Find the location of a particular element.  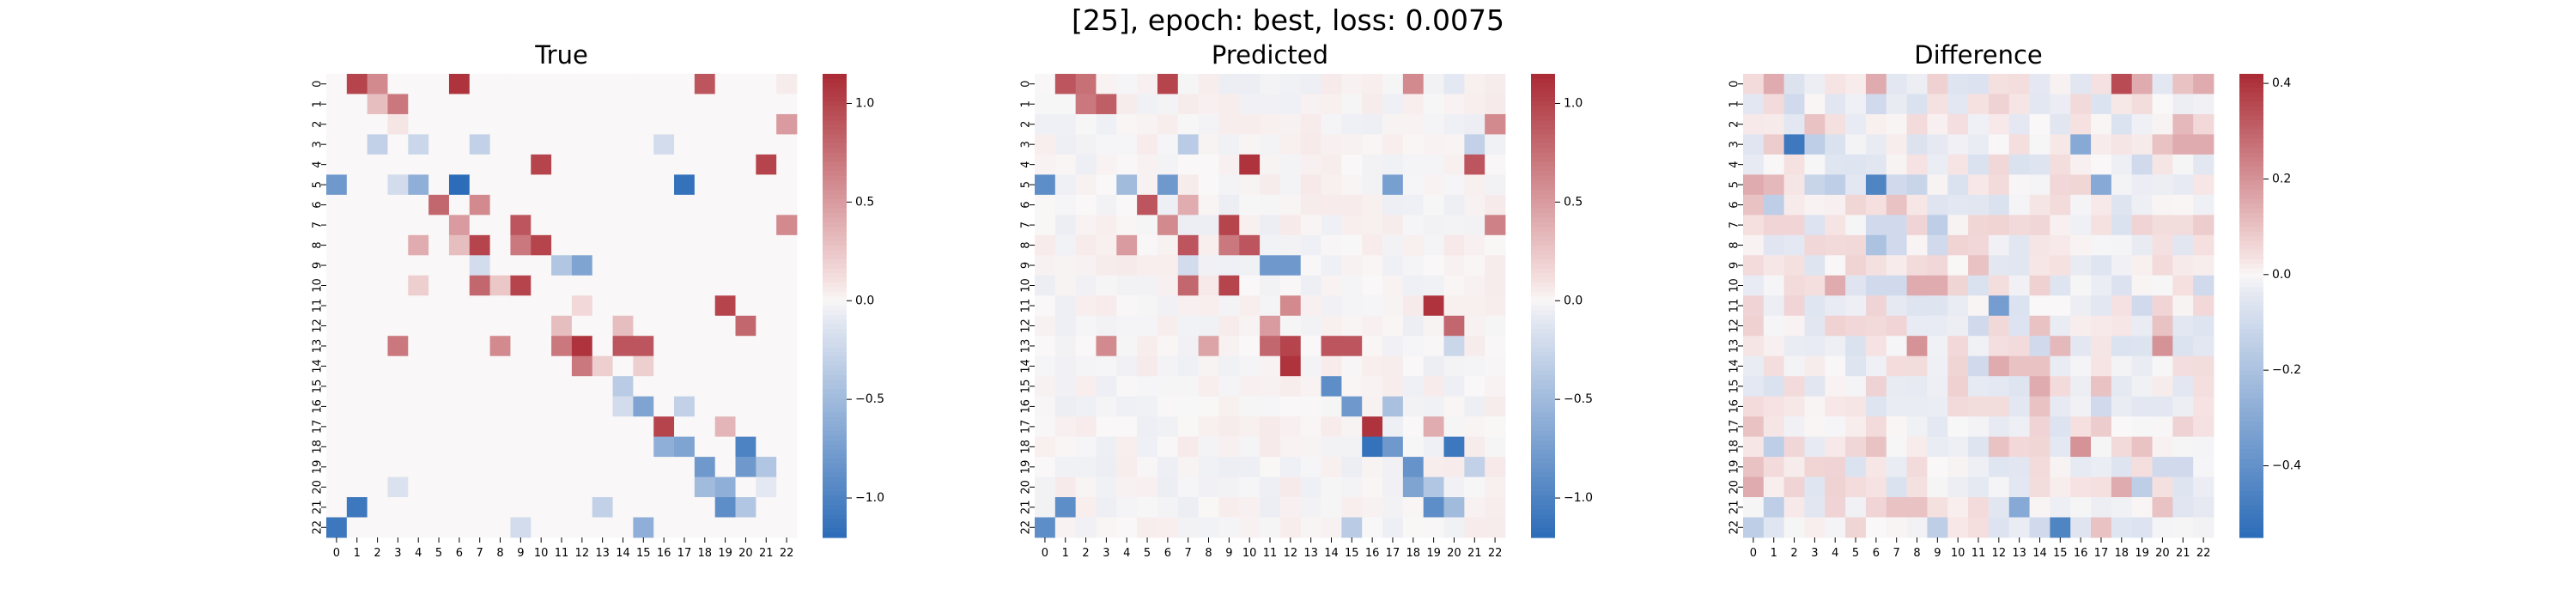

y-tick-label: 9 is located at coordinates (1734, 265).